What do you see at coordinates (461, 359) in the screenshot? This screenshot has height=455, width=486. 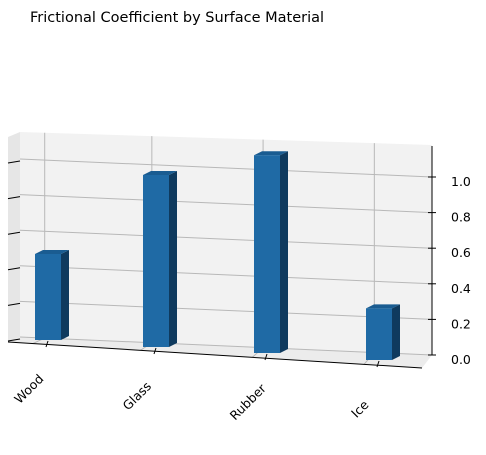 I see `z-tick-label: 0.0` at bounding box center [461, 359].